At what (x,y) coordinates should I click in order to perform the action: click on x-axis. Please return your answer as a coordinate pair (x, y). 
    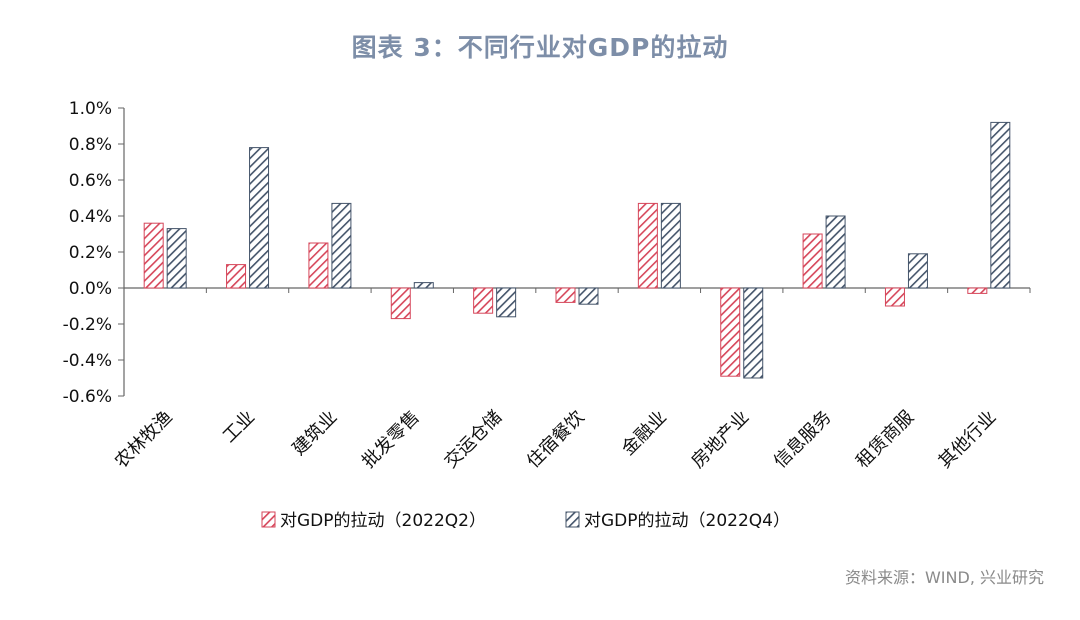
    Looking at the image, I should click on (577, 290).